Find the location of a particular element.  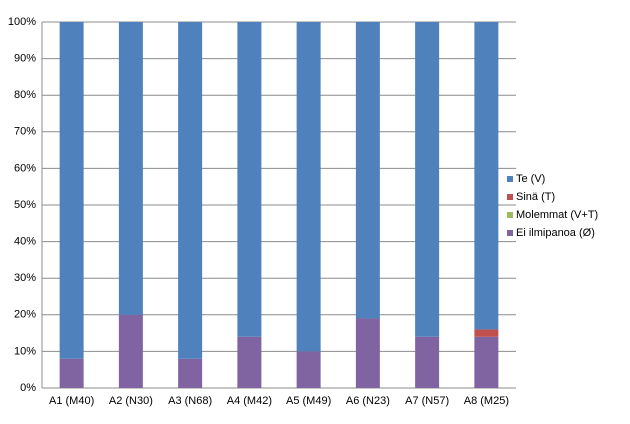

legend-label: Sinä (T) is located at coordinates (535, 197).